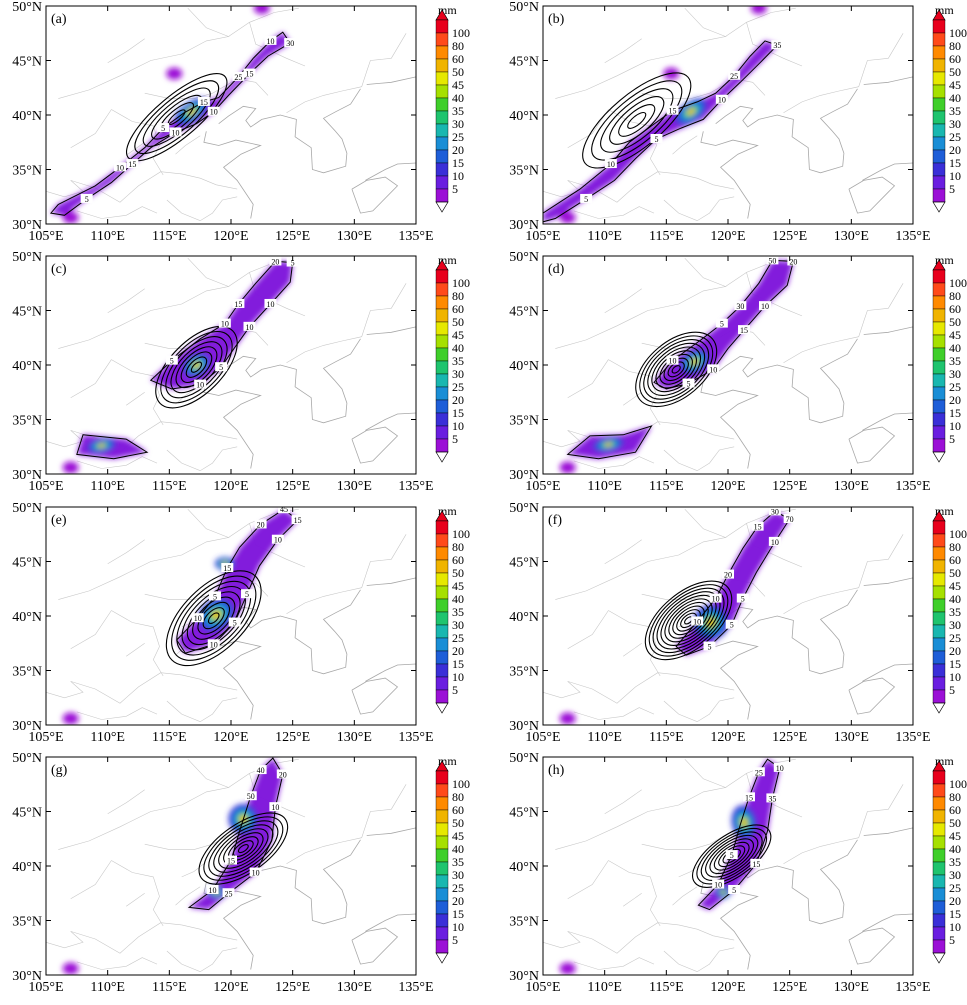  What do you see at coordinates (955, 98) in the screenshot?
I see `colorbar-label: 40` at bounding box center [955, 98].